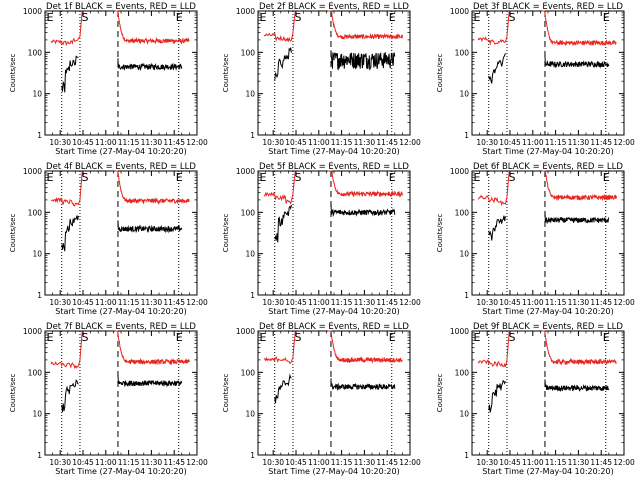 This screenshot has height=480, width=640. Describe the element at coordinates (548, 7) in the screenshot. I see `chart-title: Det 3f BLACK = Events, RED = LLD` at that location.